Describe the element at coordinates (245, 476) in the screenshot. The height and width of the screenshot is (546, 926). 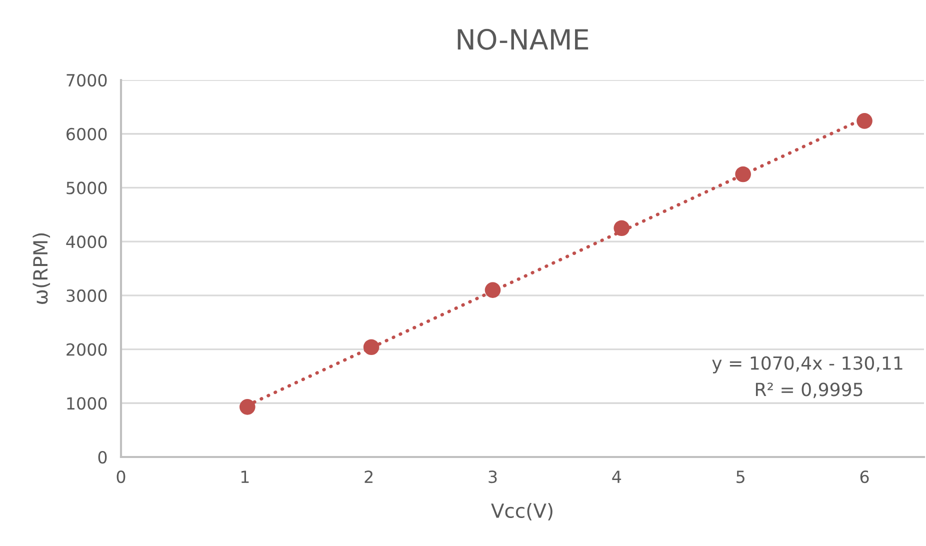
I see `x-tick-label: 1` at that location.